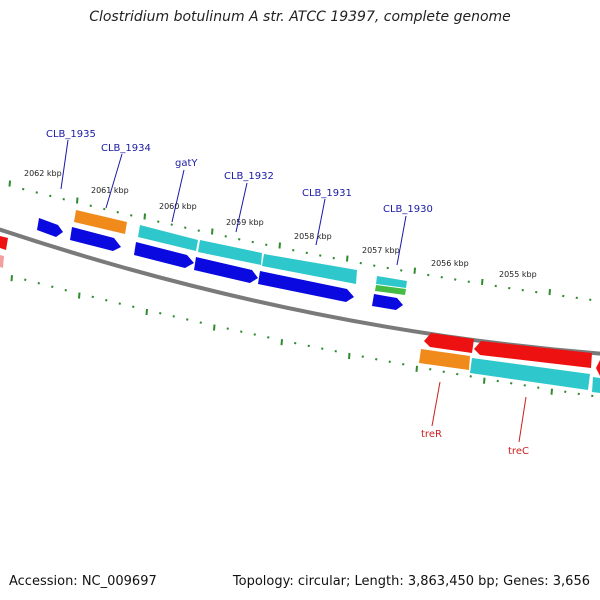  Describe the element at coordinates (381, 250) in the screenshot. I see `scale-label-2057: 2057 kbp` at that location.